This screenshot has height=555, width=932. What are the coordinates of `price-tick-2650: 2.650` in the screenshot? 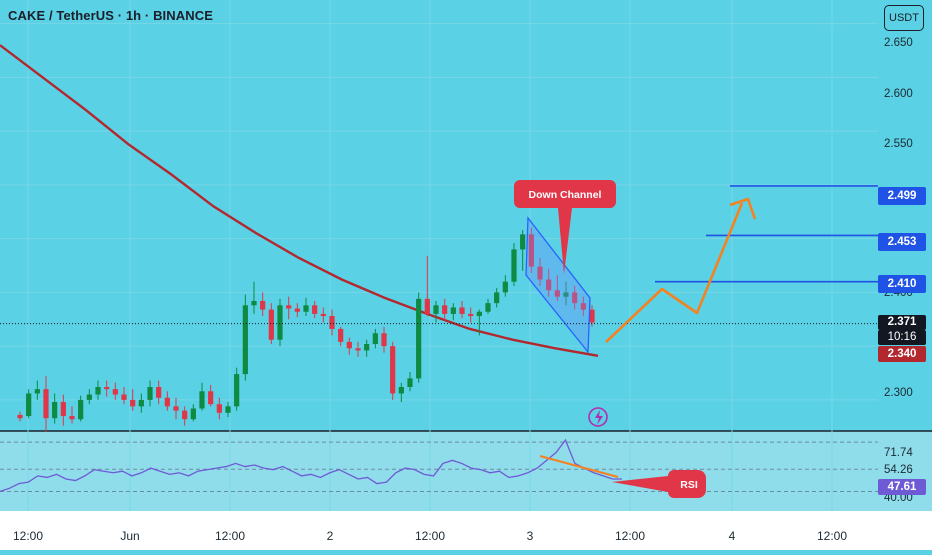 It's located at (898, 43).